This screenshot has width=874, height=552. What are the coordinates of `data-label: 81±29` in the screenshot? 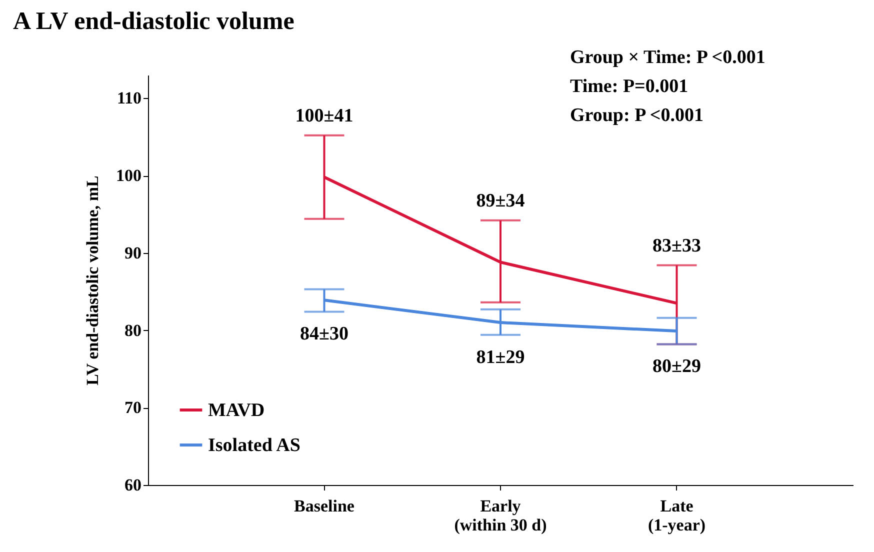 It's located at (500, 357).